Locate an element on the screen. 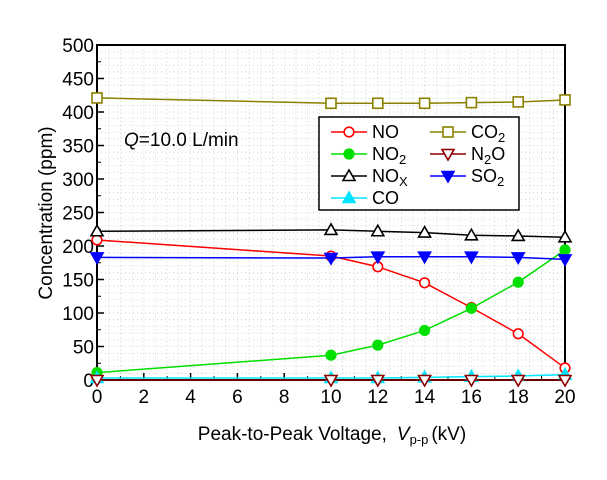  legend-label-n2o: N2O is located at coordinates (488, 155).